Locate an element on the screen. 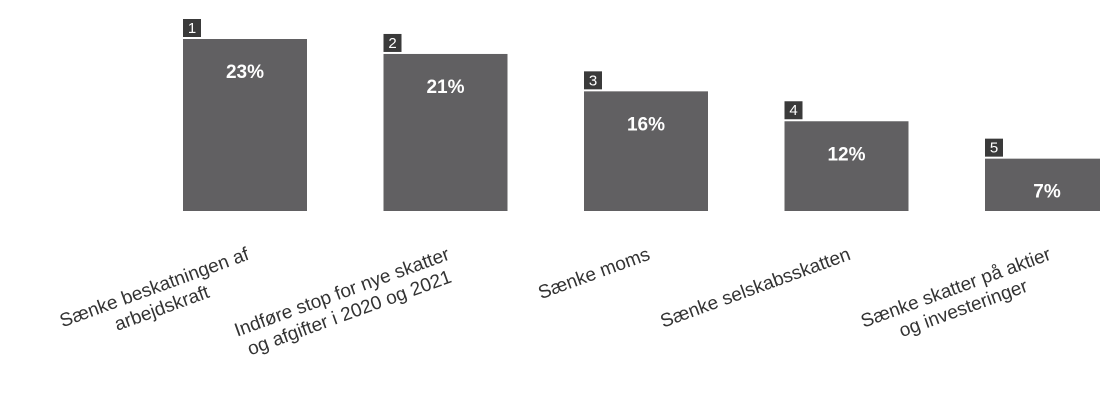  rank-label: 3 is located at coordinates (593, 80).